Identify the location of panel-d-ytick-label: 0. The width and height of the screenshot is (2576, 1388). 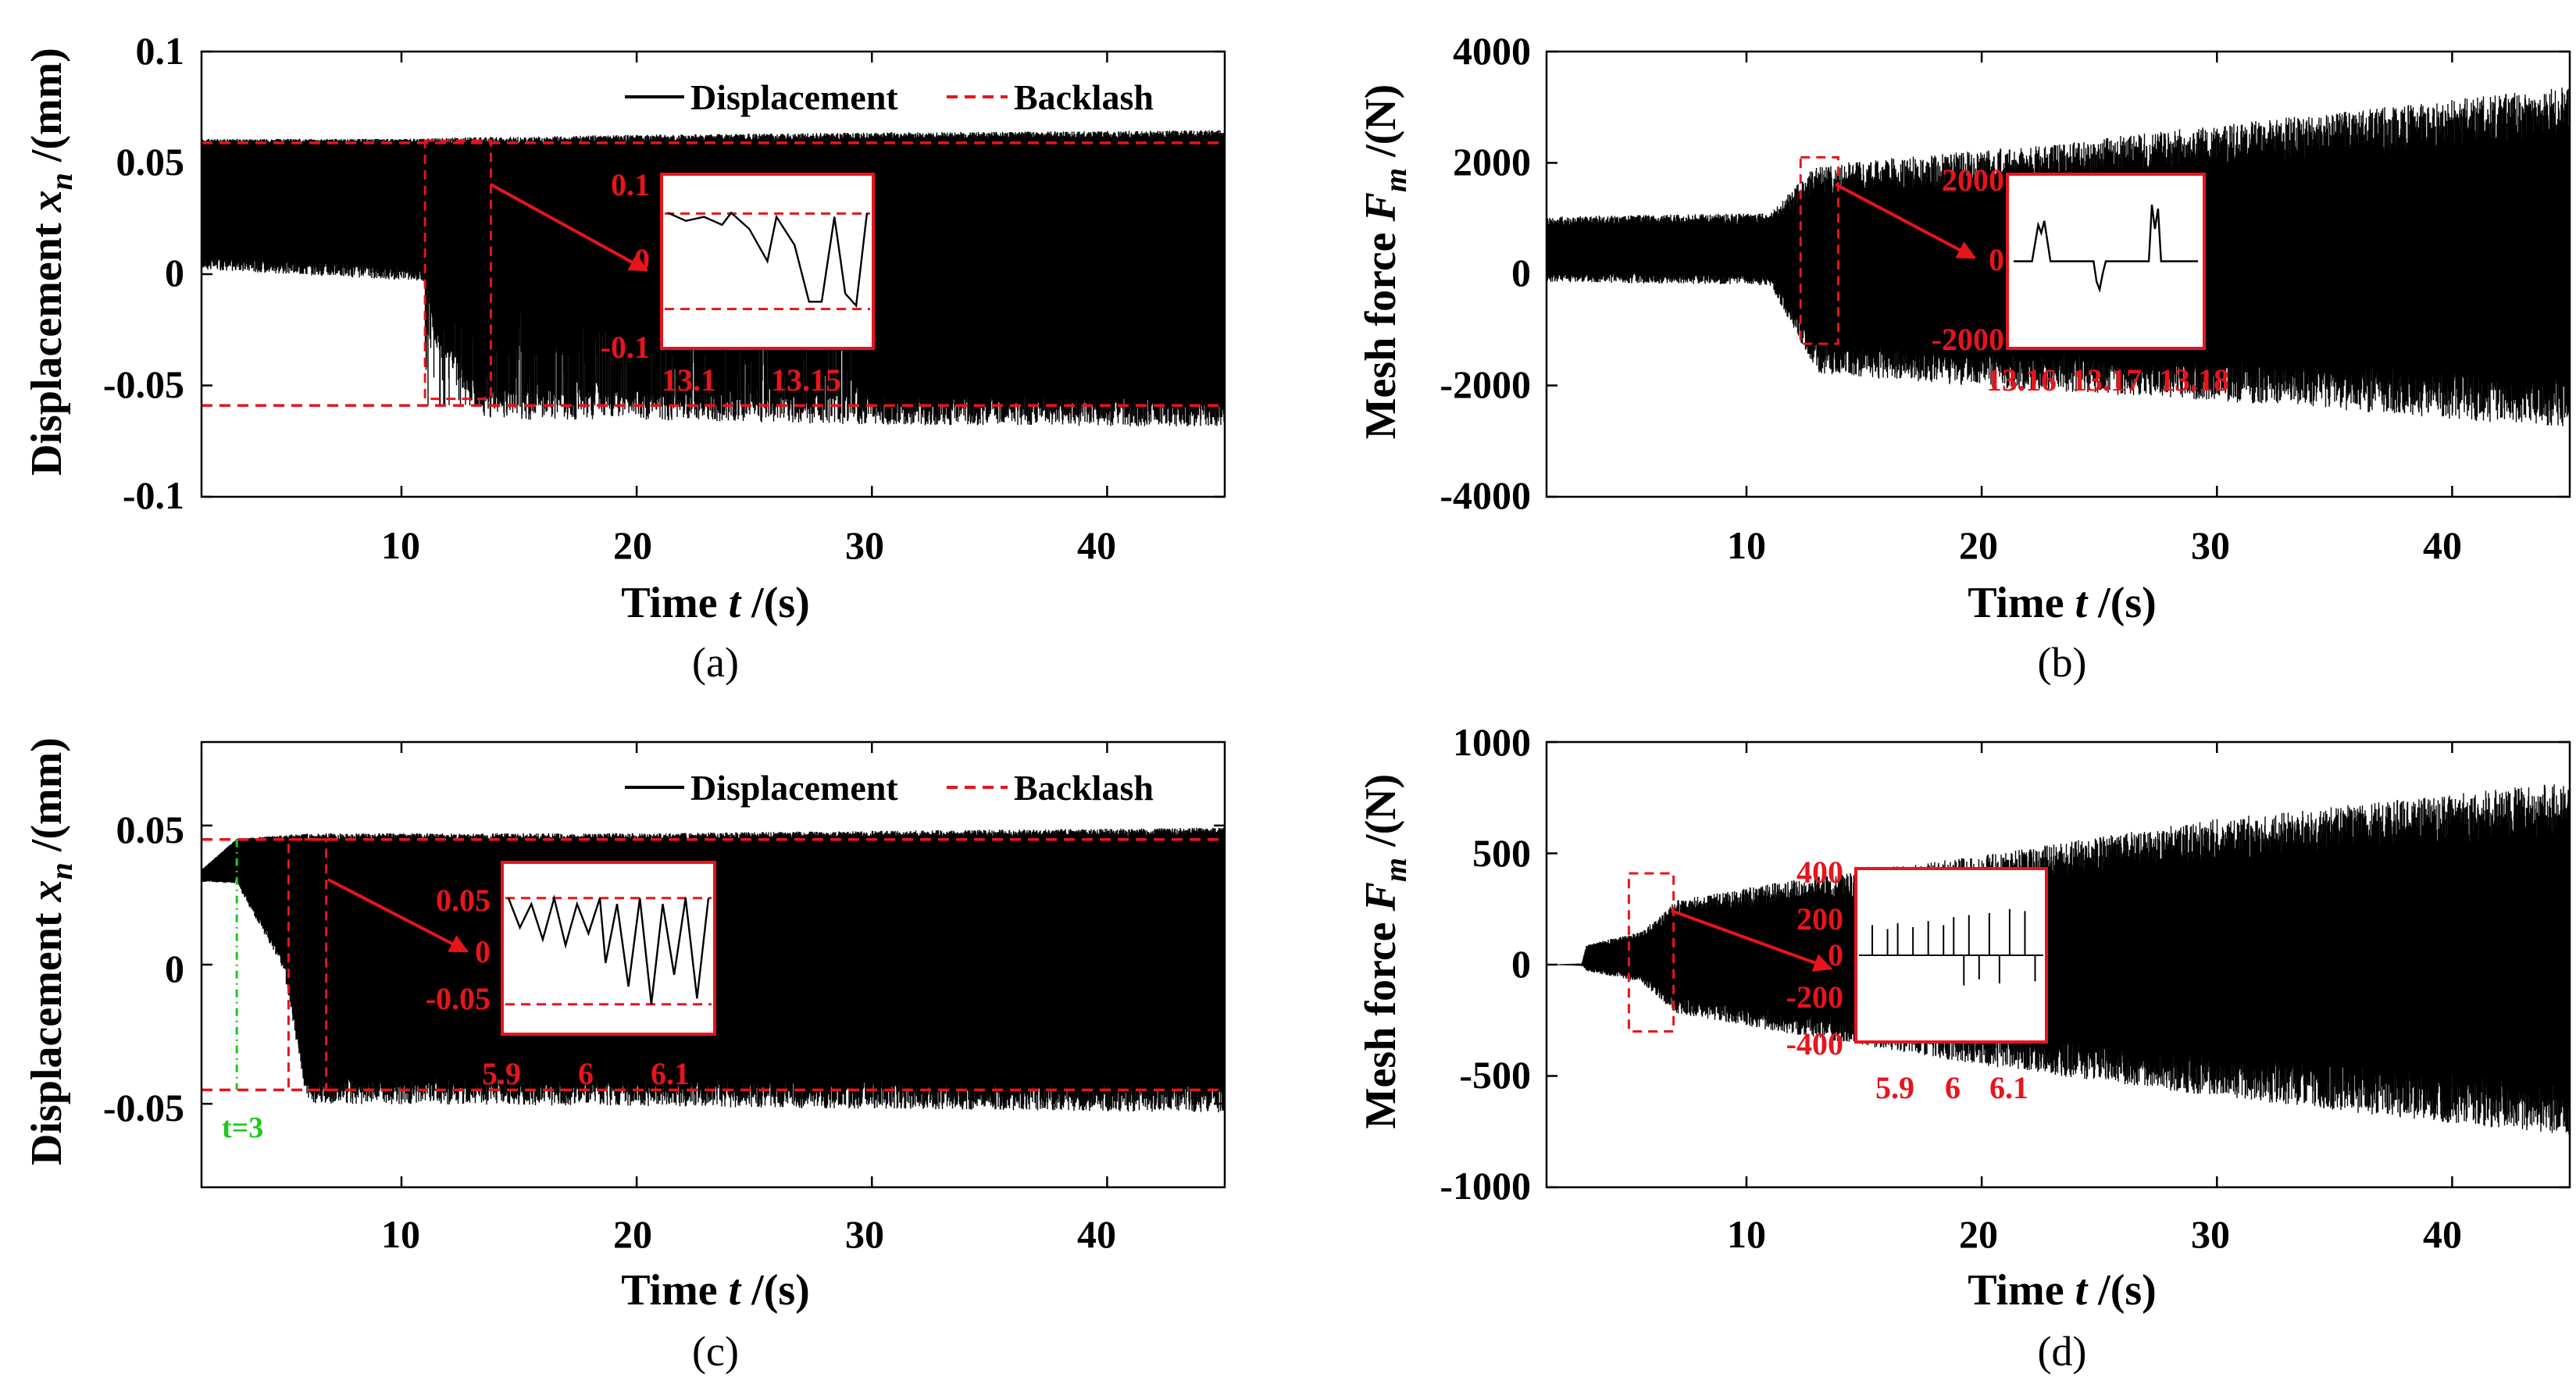
(1521, 964).